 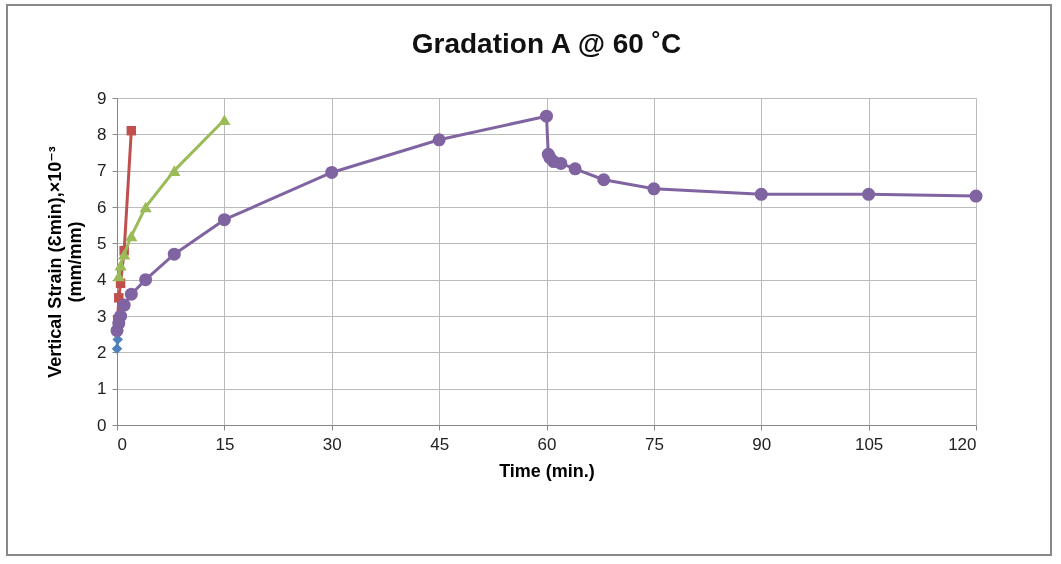 What do you see at coordinates (440, 444) in the screenshot?
I see `x-tick-label: 45` at bounding box center [440, 444].